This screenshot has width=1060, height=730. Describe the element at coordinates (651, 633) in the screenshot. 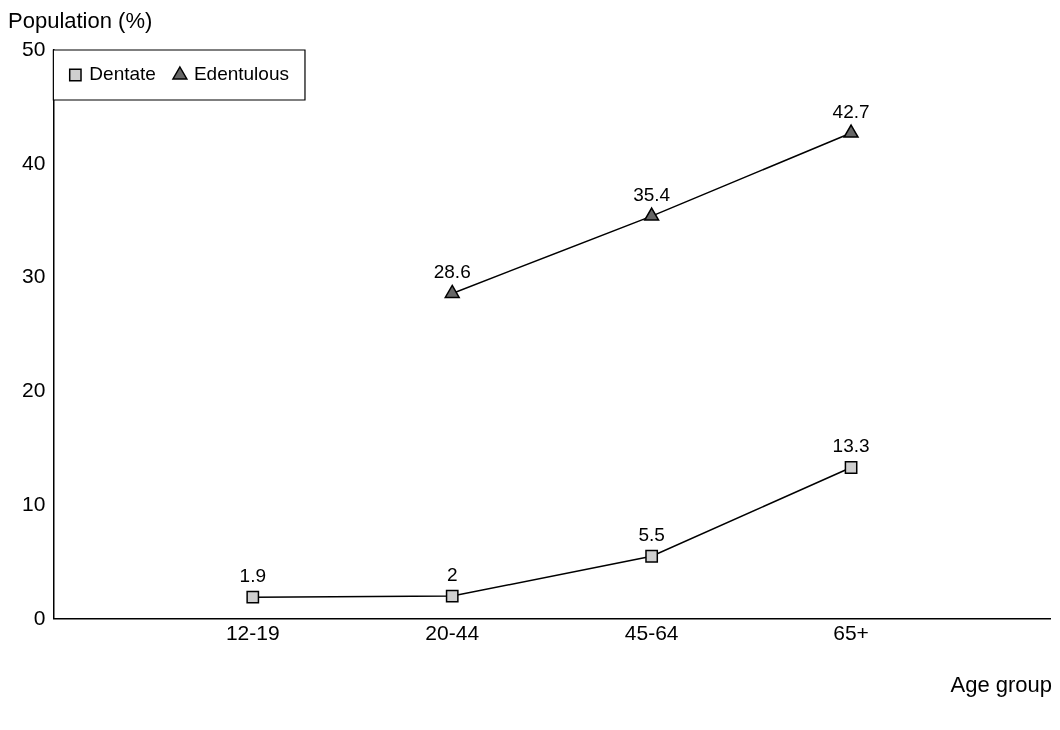

I see `x-tick-label: 45-64` at that location.